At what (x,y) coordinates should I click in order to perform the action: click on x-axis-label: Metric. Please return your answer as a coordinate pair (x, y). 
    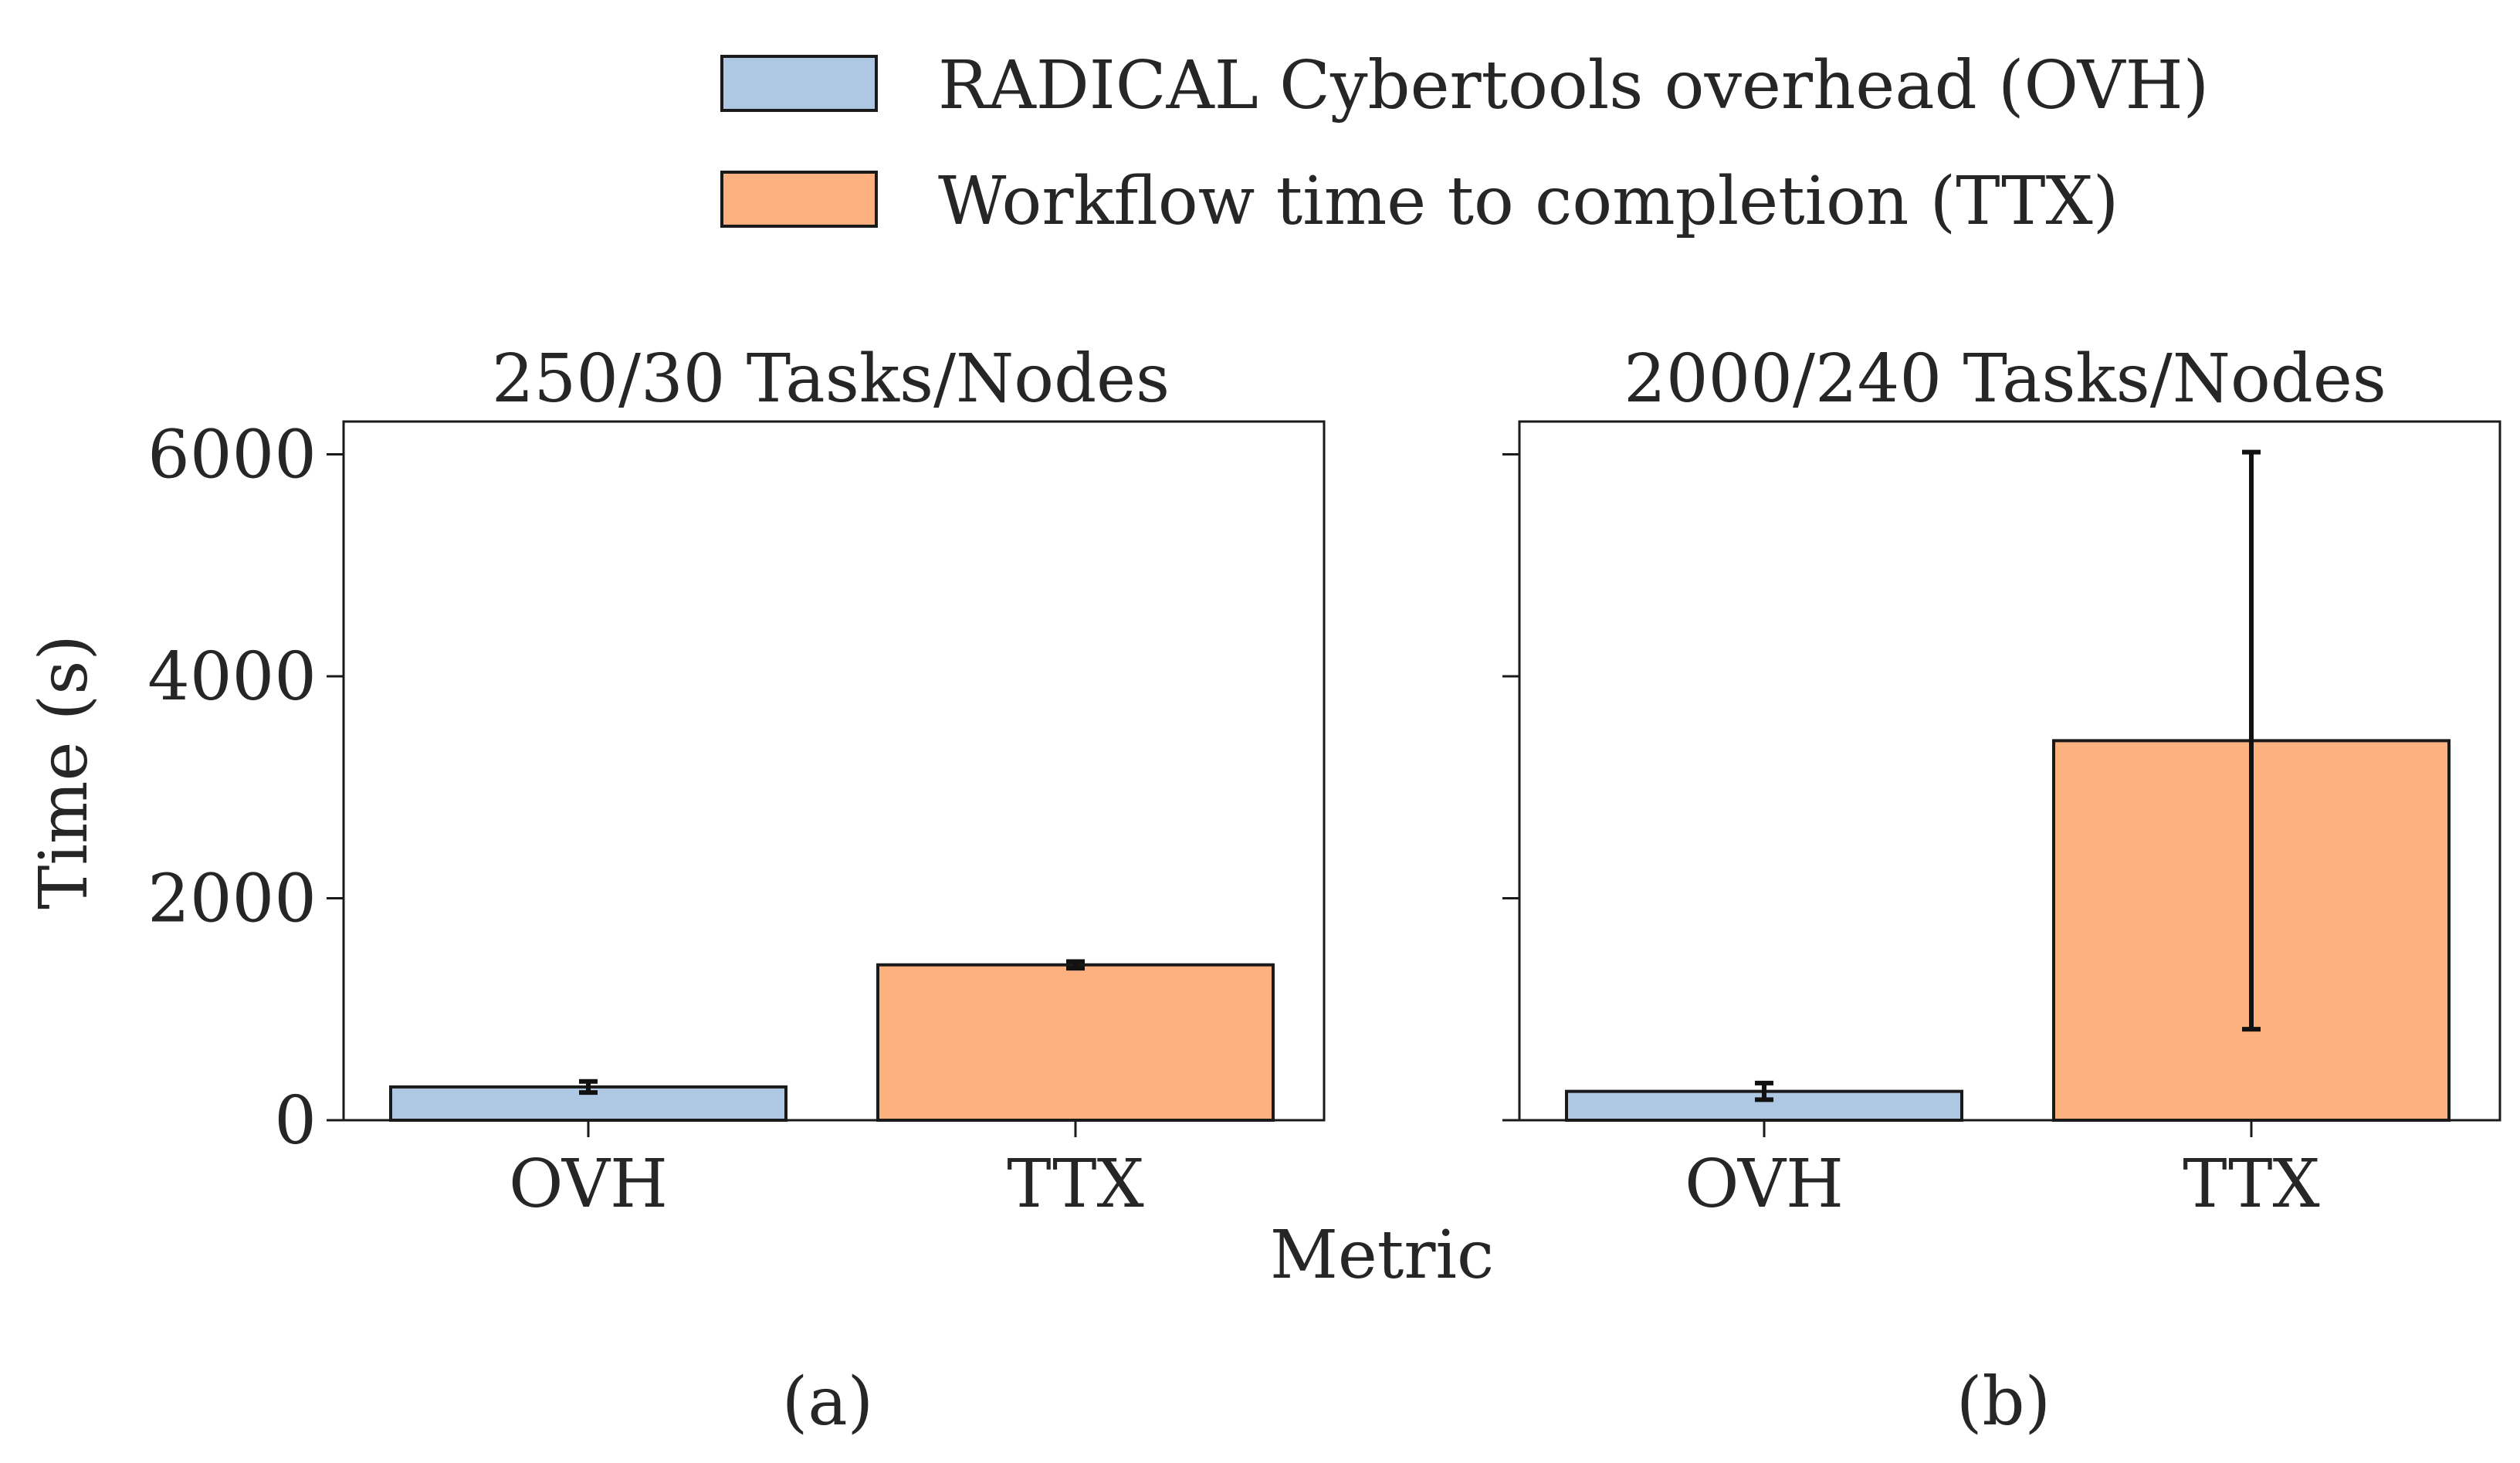
    Looking at the image, I should click on (1382, 1255).